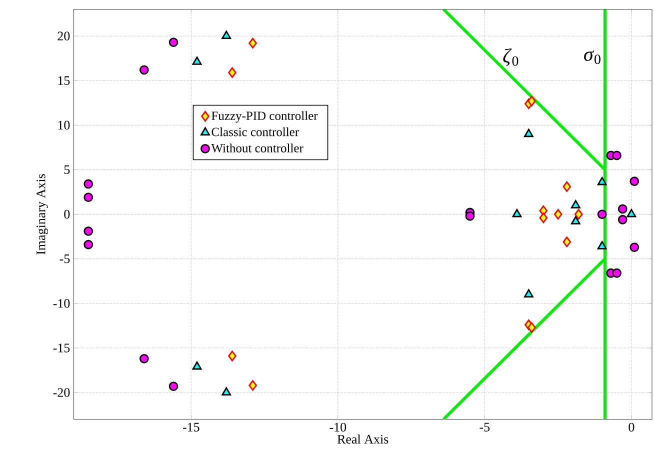 This screenshot has width=654, height=470. Describe the element at coordinates (42, 214) in the screenshot. I see `y-axis-title: Imaginary Axis` at that location.